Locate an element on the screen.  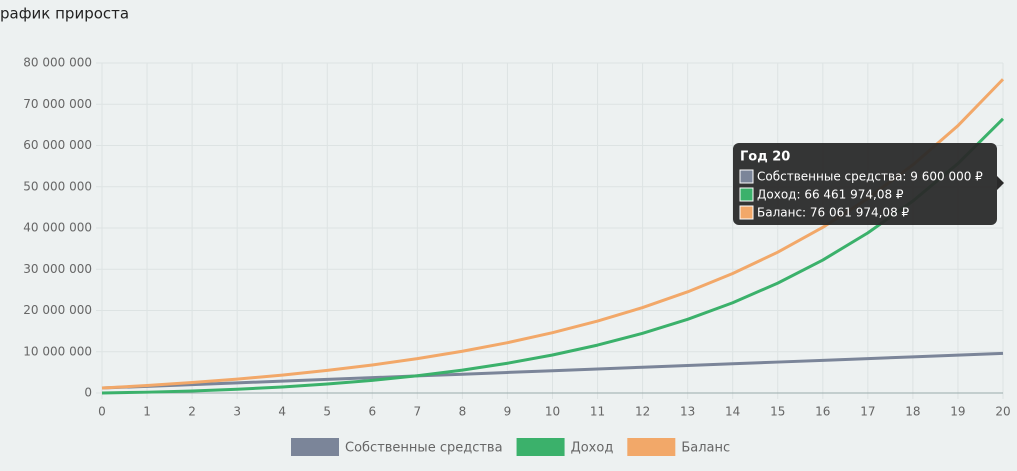
legend-label: Доход is located at coordinates (592, 448).